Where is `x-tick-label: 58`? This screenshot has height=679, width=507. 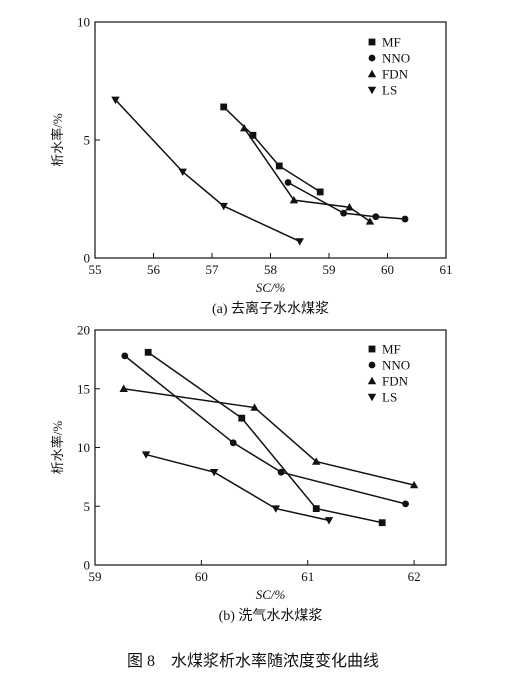
x-tick-label: 58 is located at coordinates (270, 269).